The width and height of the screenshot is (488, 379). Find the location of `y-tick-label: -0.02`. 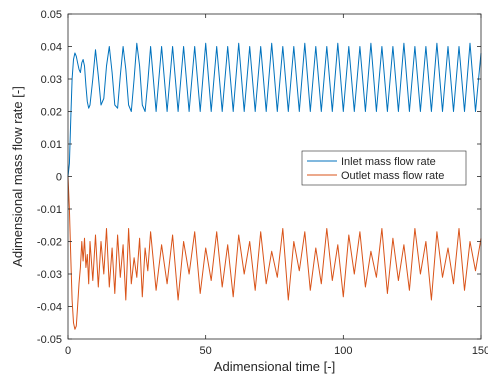

y-tick-label: -0.02 is located at coordinates (49, 243).